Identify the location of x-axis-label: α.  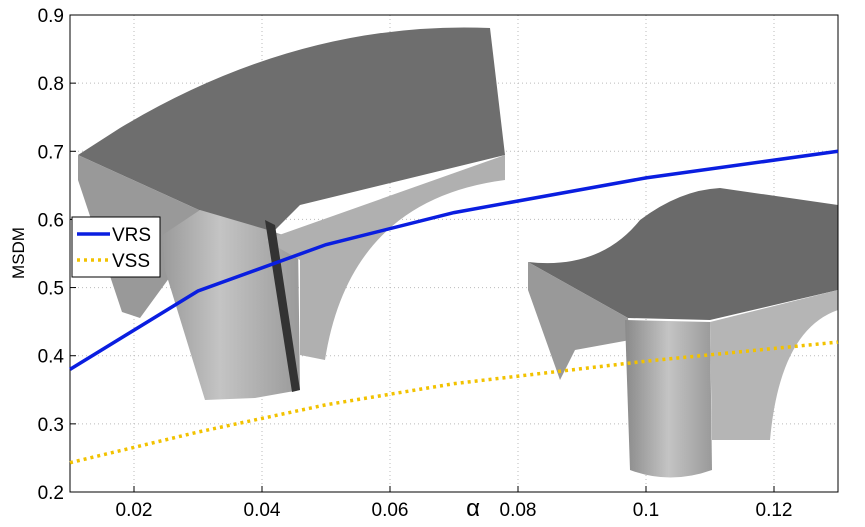
(473, 508).